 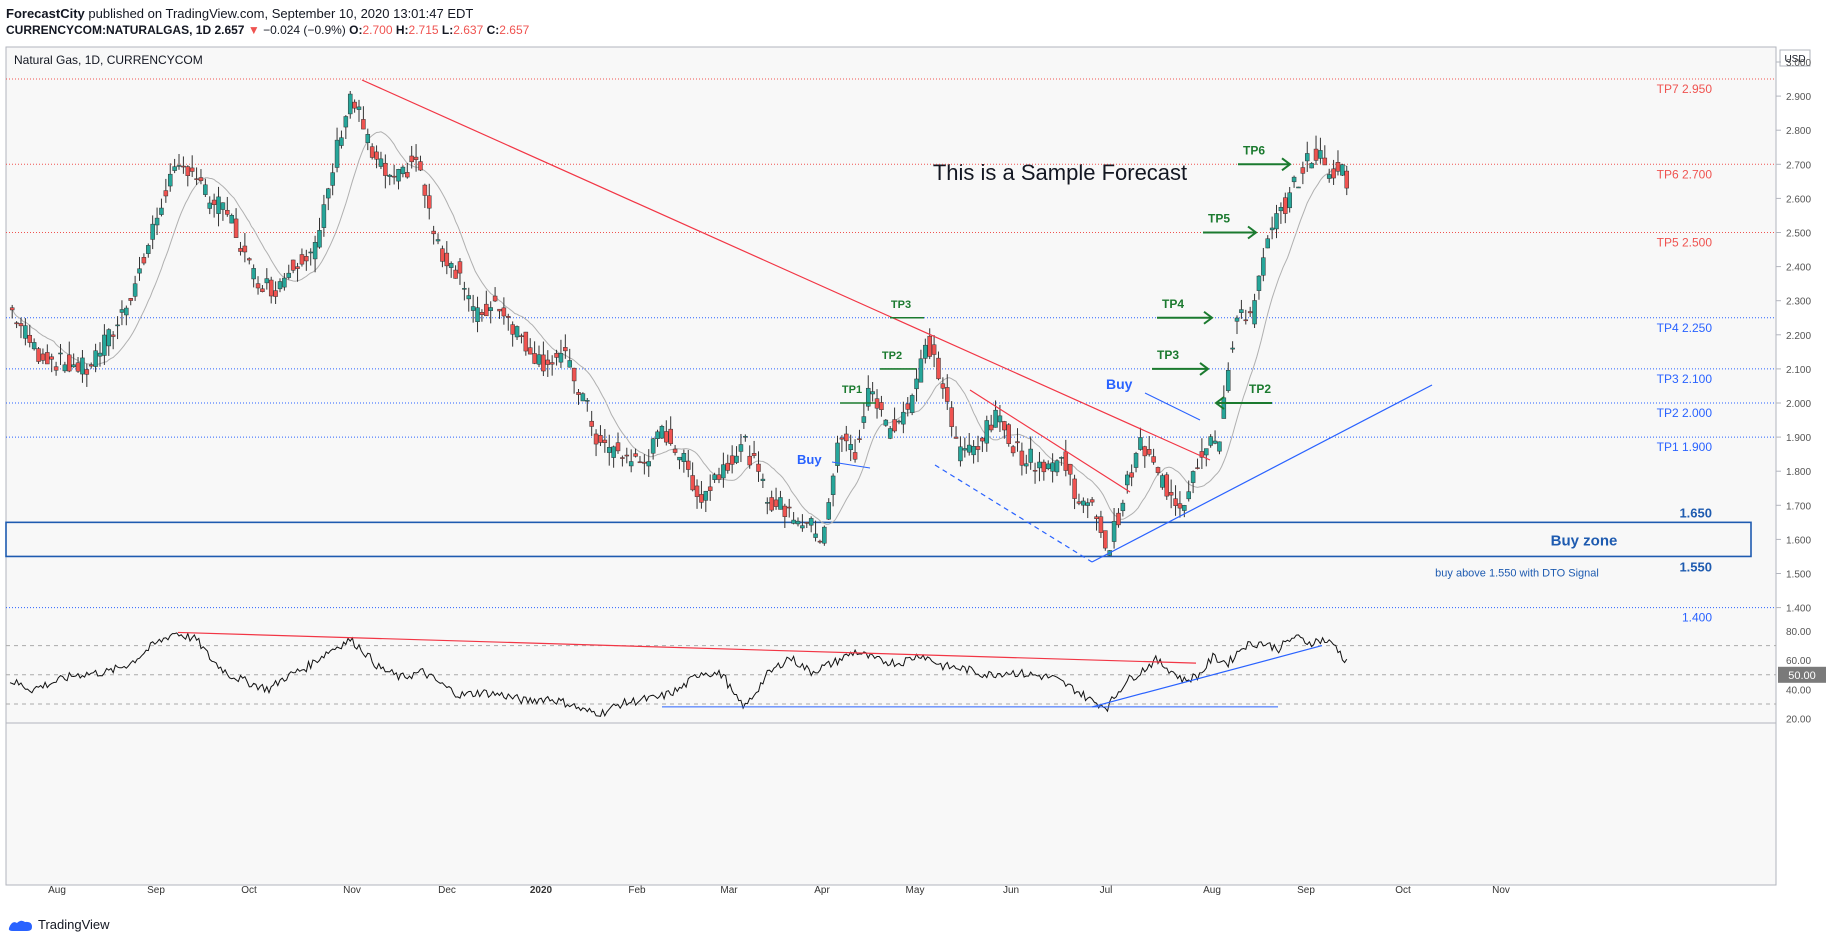 What do you see at coordinates (45, 13) in the screenshot?
I see `publisher-name: ForecastCity` at bounding box center [45, 13].